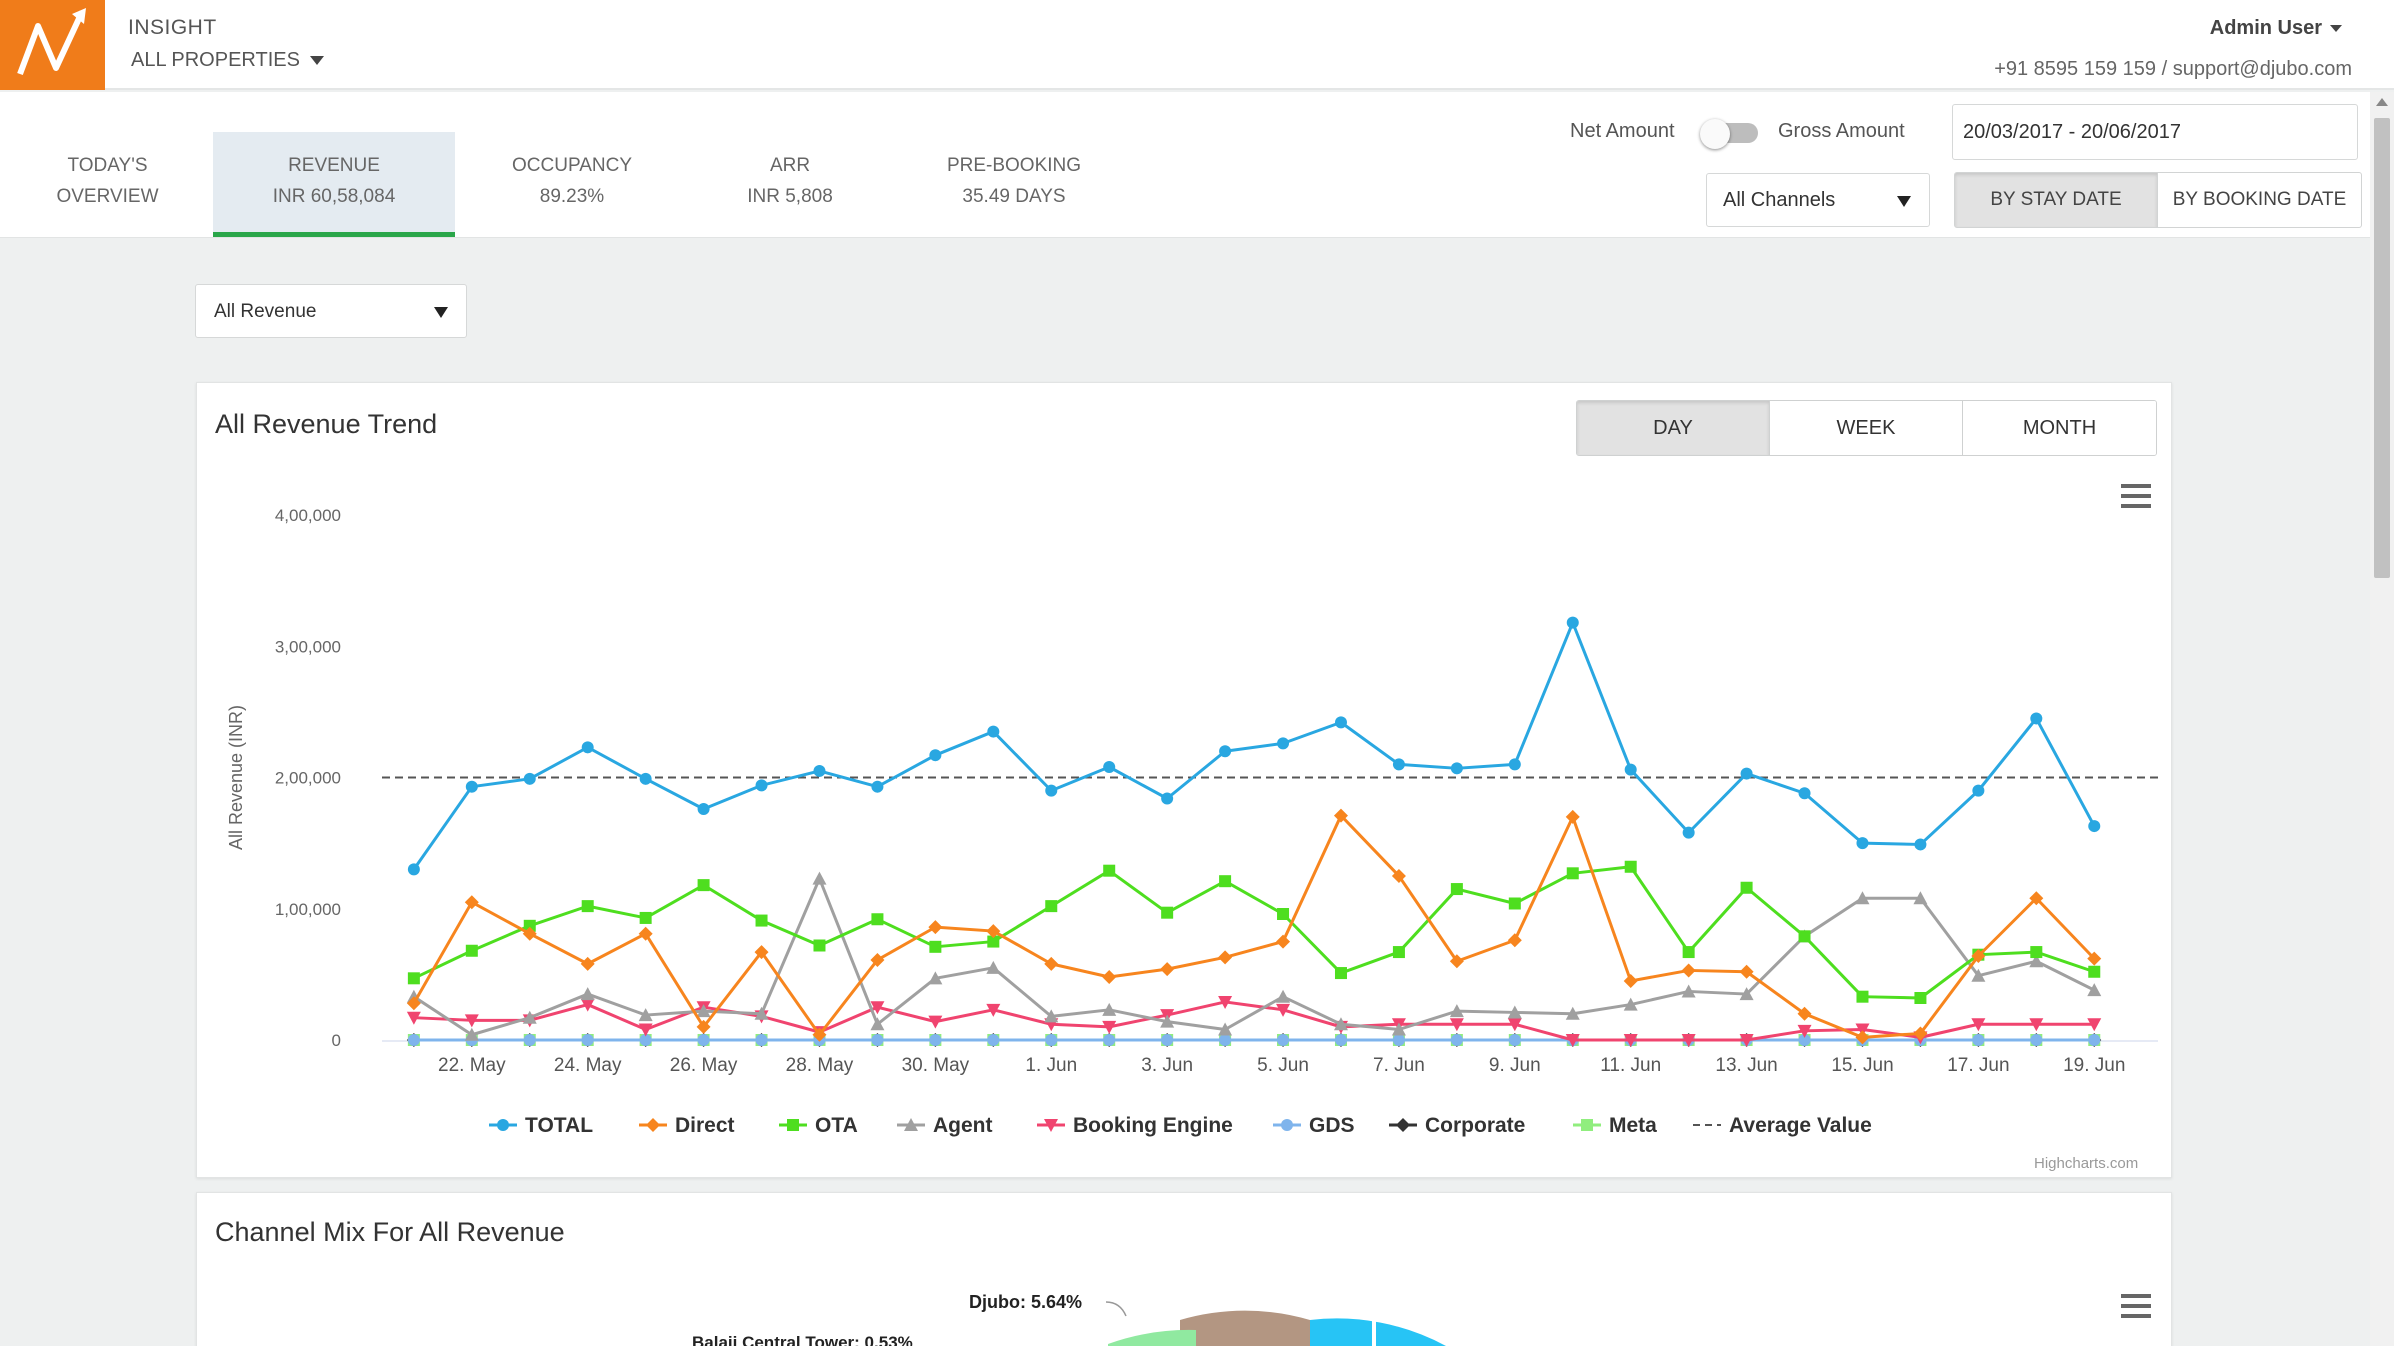  What do you see at coordinates (963, 1125) in the screenshot?
I see `legend-item-agent: Agent` at bounding box center [963, 1125].